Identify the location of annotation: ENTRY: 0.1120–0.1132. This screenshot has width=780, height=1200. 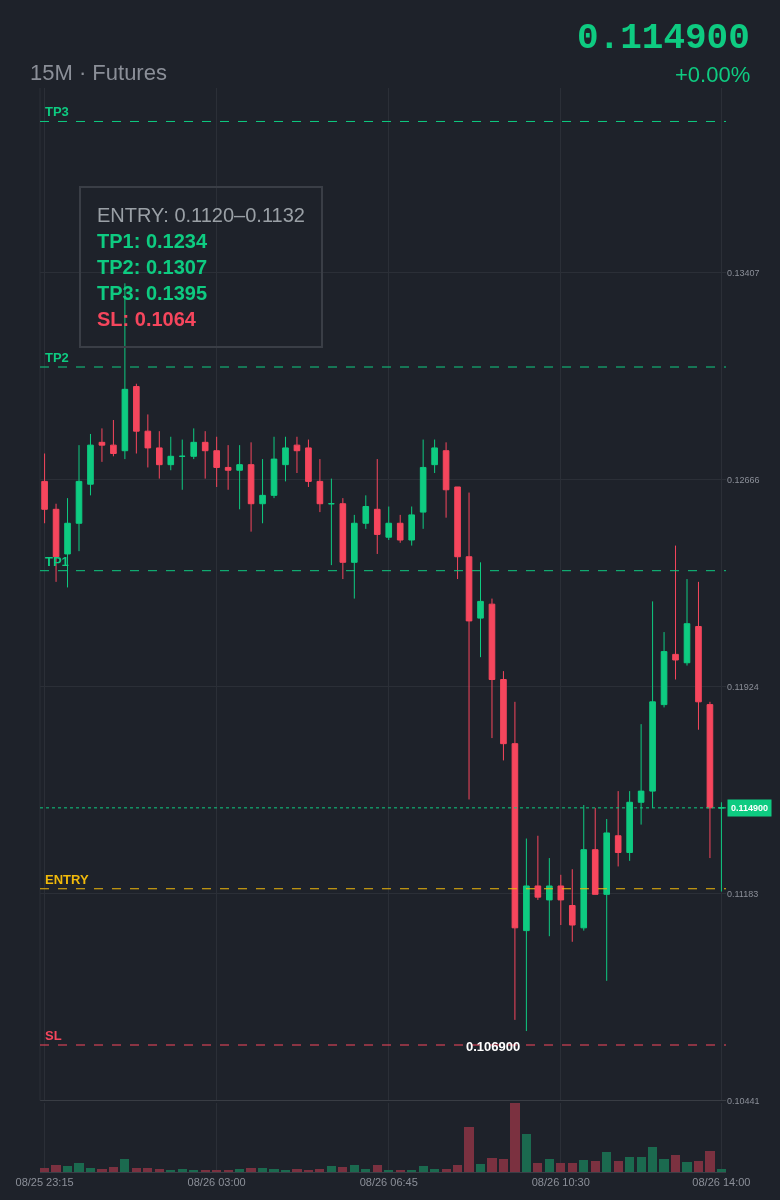
(201, 215).